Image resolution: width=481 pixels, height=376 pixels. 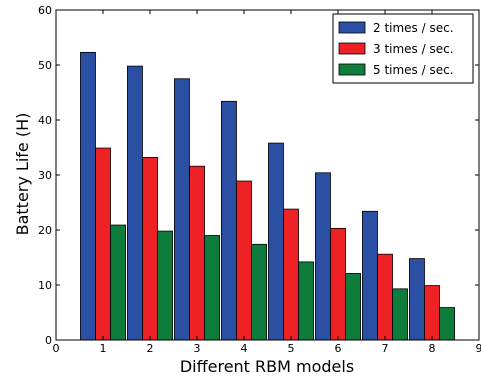 What do you see at coordinates (48, 340) in the screenshot?
I see `y-tick-label: 0` at bounding box center [48, 340].